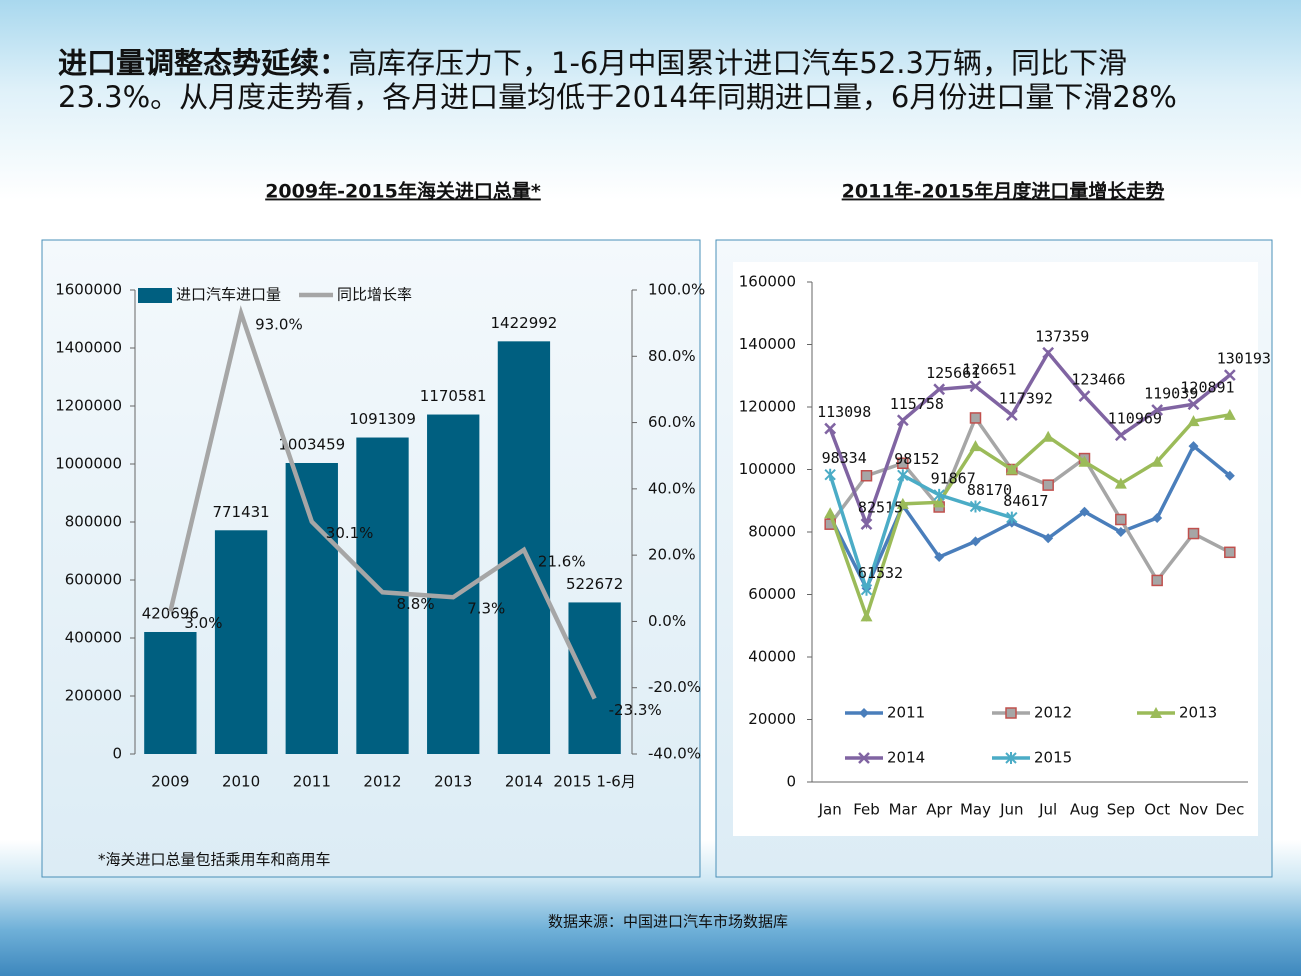 This screenshot has width=1301, height=976. Describe the element at coordinates (203, 63) in the screenshot. I see `headline-lead: 进口量调整态势延续：` at that location.